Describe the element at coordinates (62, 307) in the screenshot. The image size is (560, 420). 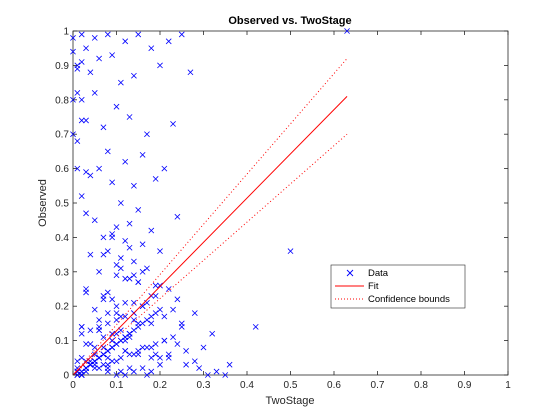
I see `y-tick-label: 0.2` at that location.